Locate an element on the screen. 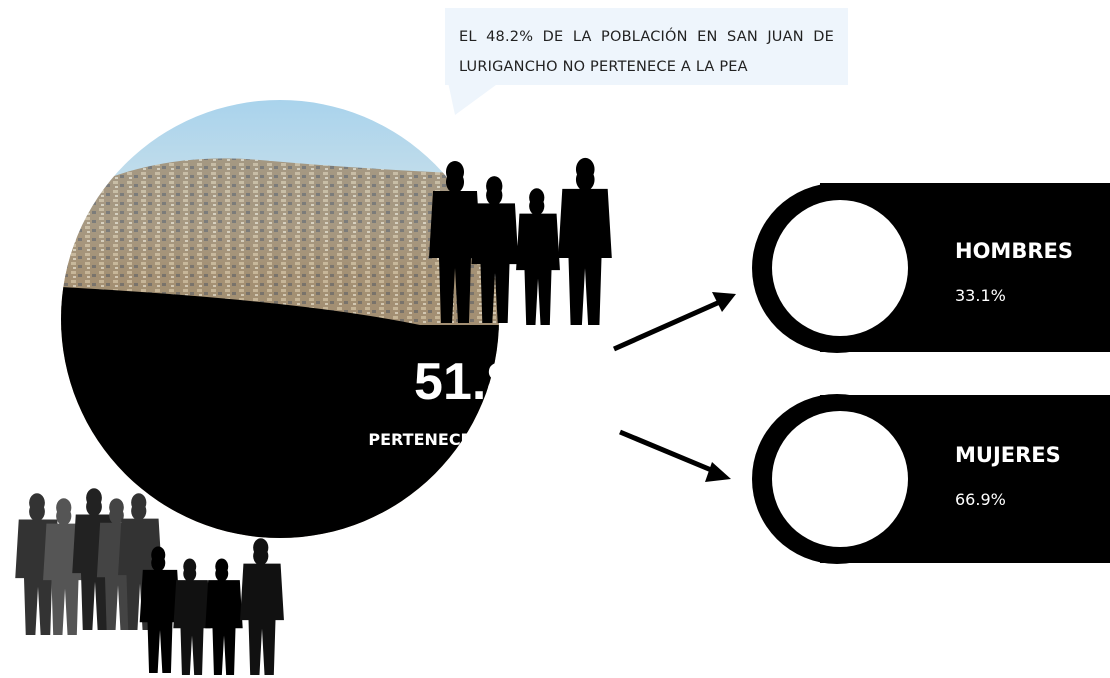 This screenshot has height=678, width=1110. callout-tail is located at coordinates (474, 98).